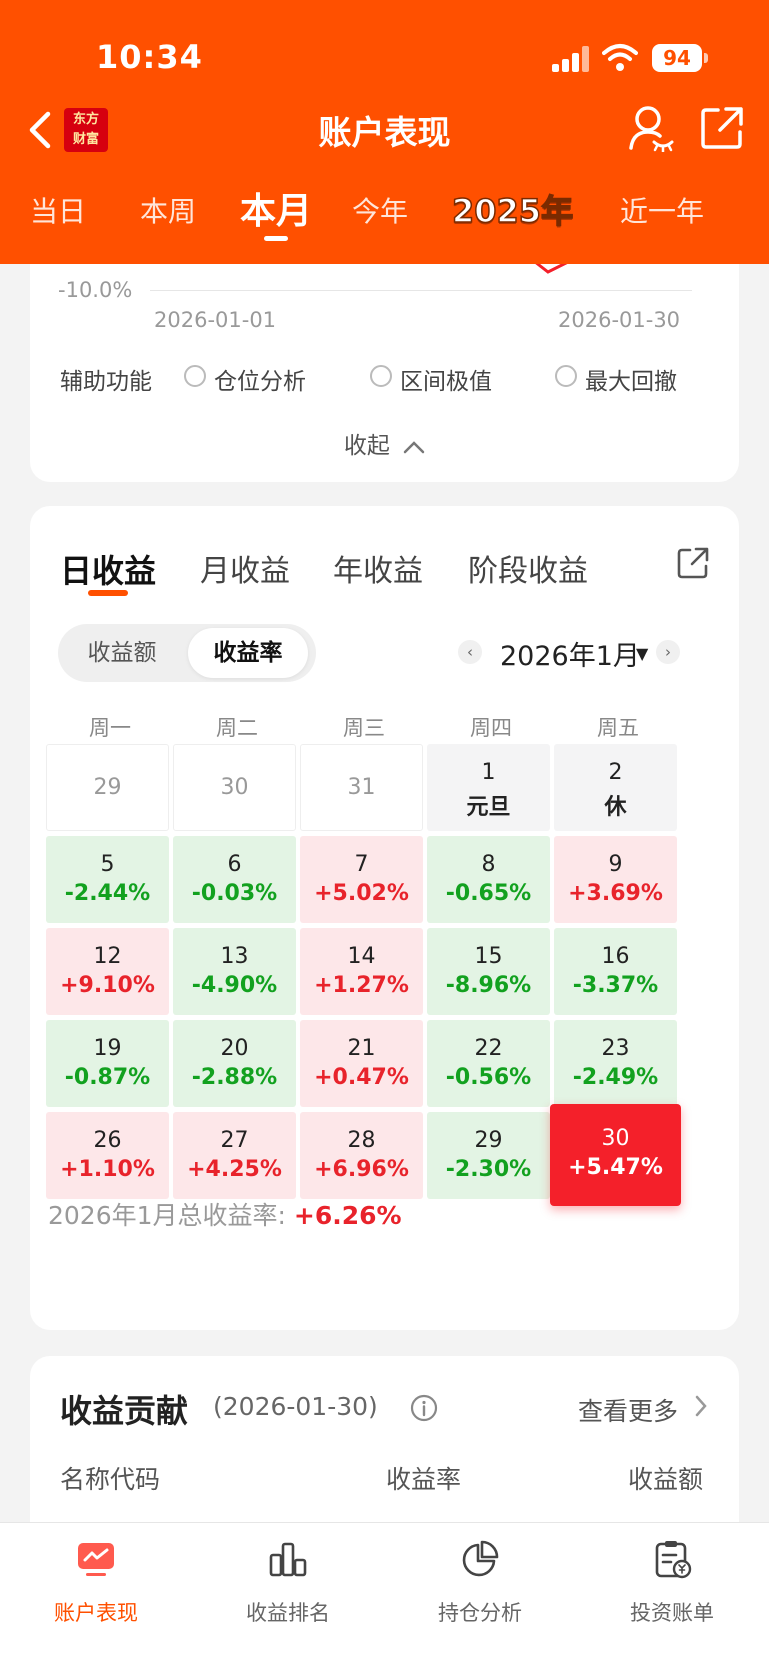  I want to click on bill-icon, so click(673, 1560).